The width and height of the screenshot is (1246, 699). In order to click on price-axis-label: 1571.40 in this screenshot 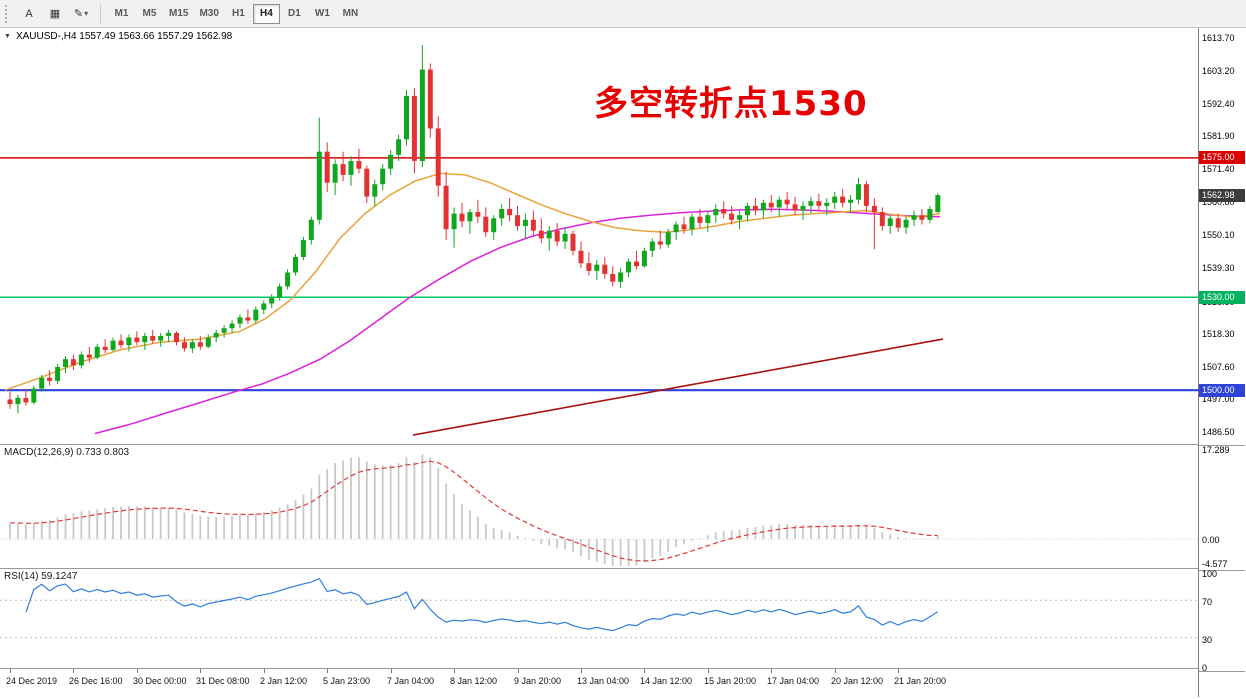, I will do `click(1218, 169)`.